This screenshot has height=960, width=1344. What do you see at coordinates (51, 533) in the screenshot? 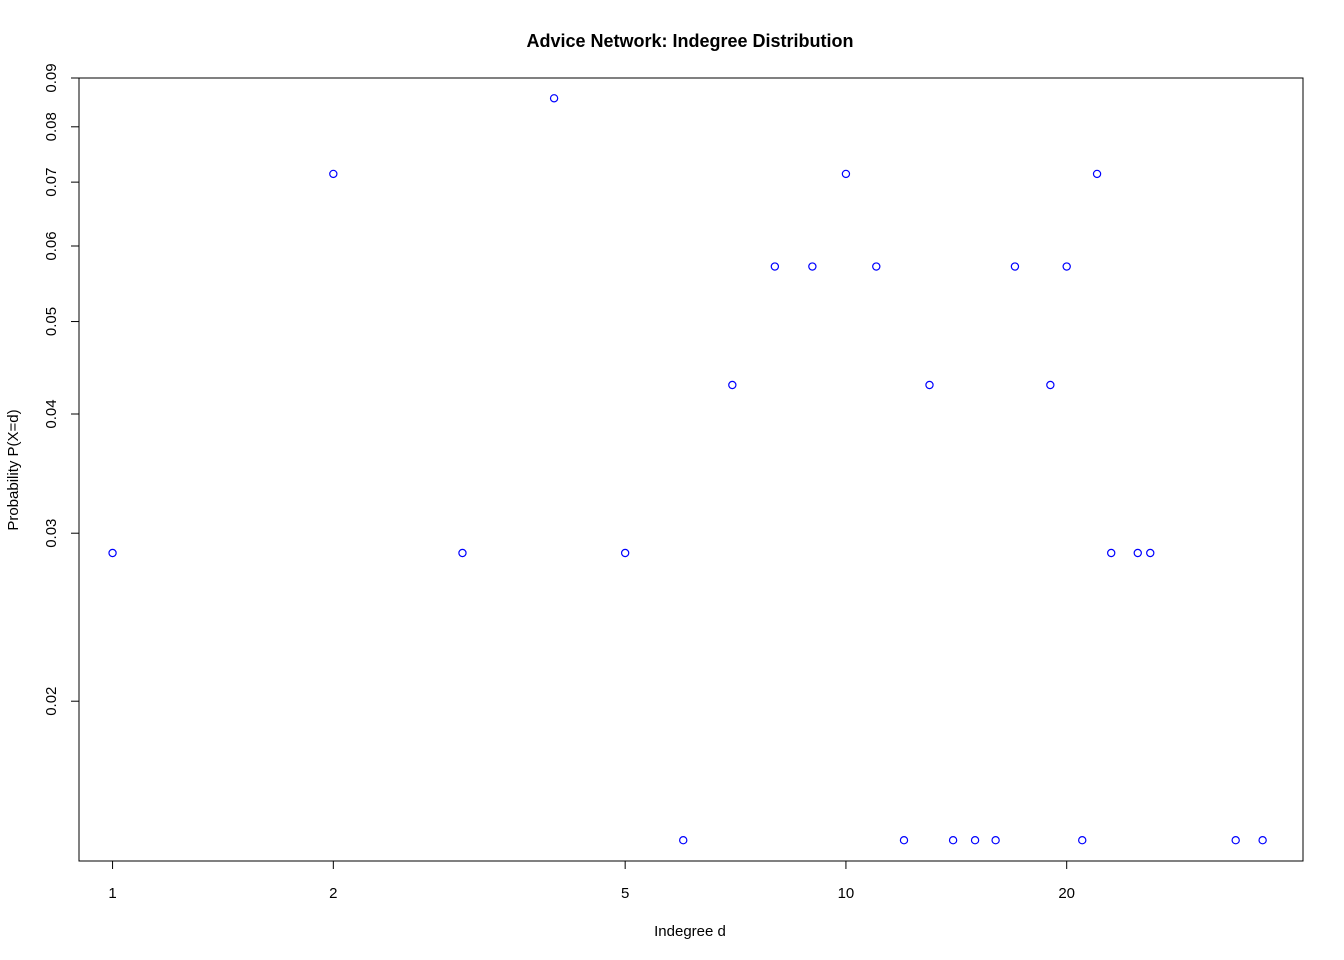
I see `y-tick-label: 0.03` at bounding box center [51, 533].